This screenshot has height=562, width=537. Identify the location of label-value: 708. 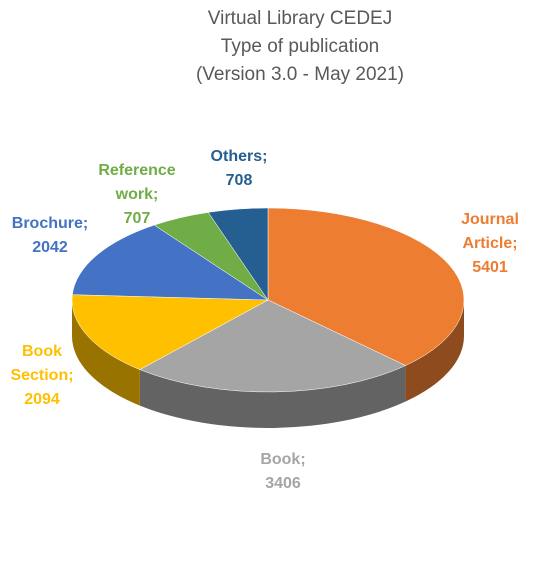
(239, 180).